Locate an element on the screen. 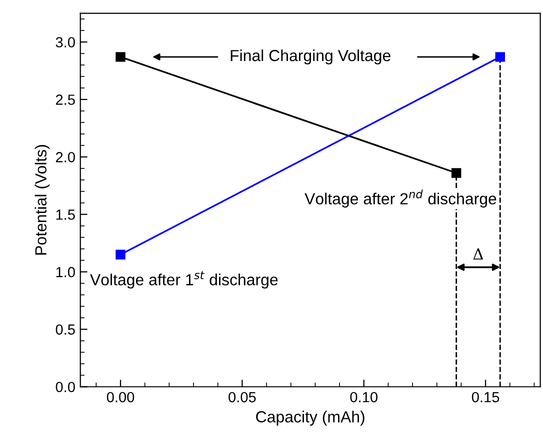  x-axis-title: Capacity (mAh) is located at coordinates (310, 418).